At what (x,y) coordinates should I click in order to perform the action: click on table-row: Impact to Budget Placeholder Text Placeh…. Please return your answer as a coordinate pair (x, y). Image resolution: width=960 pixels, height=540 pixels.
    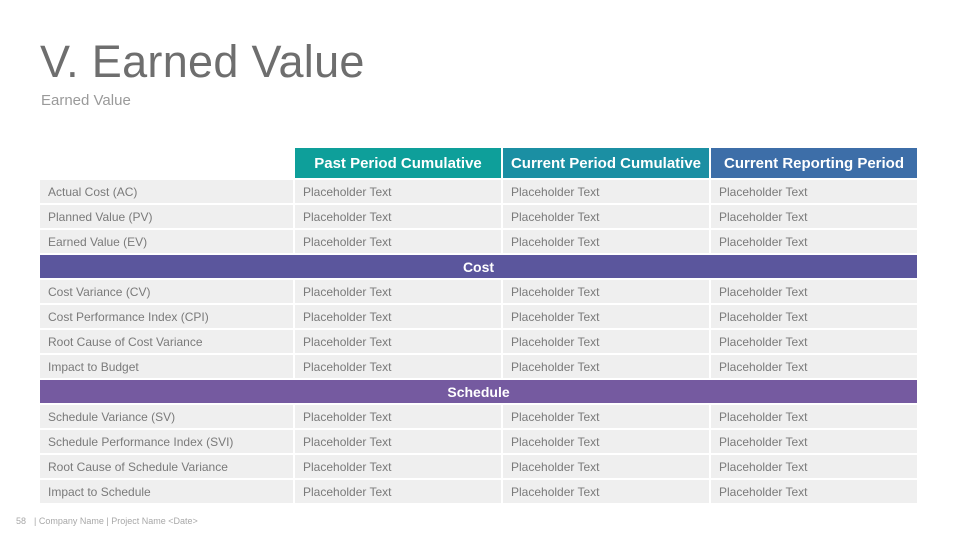
    Looking at the image, I should click on (478, 366).